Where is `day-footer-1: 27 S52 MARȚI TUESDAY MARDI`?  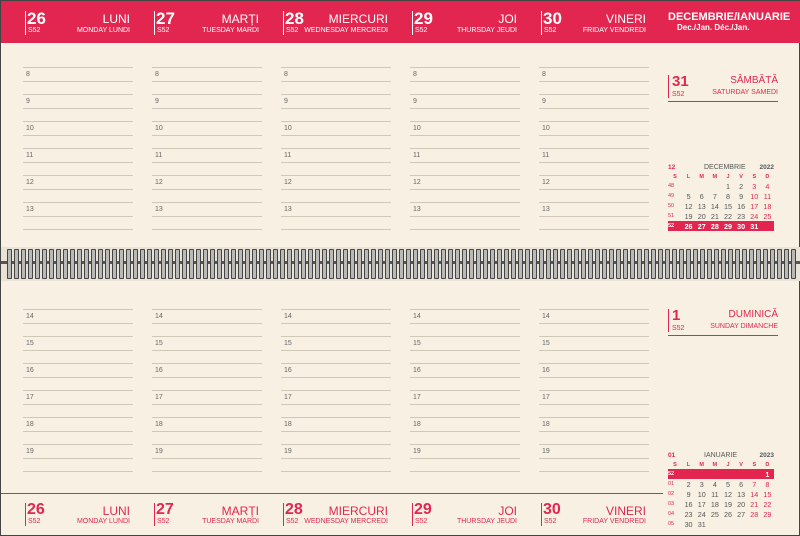 day-footer-1: 27 S52 MARȚI TUESDAY MARDI is located at coordinates (207, 514).